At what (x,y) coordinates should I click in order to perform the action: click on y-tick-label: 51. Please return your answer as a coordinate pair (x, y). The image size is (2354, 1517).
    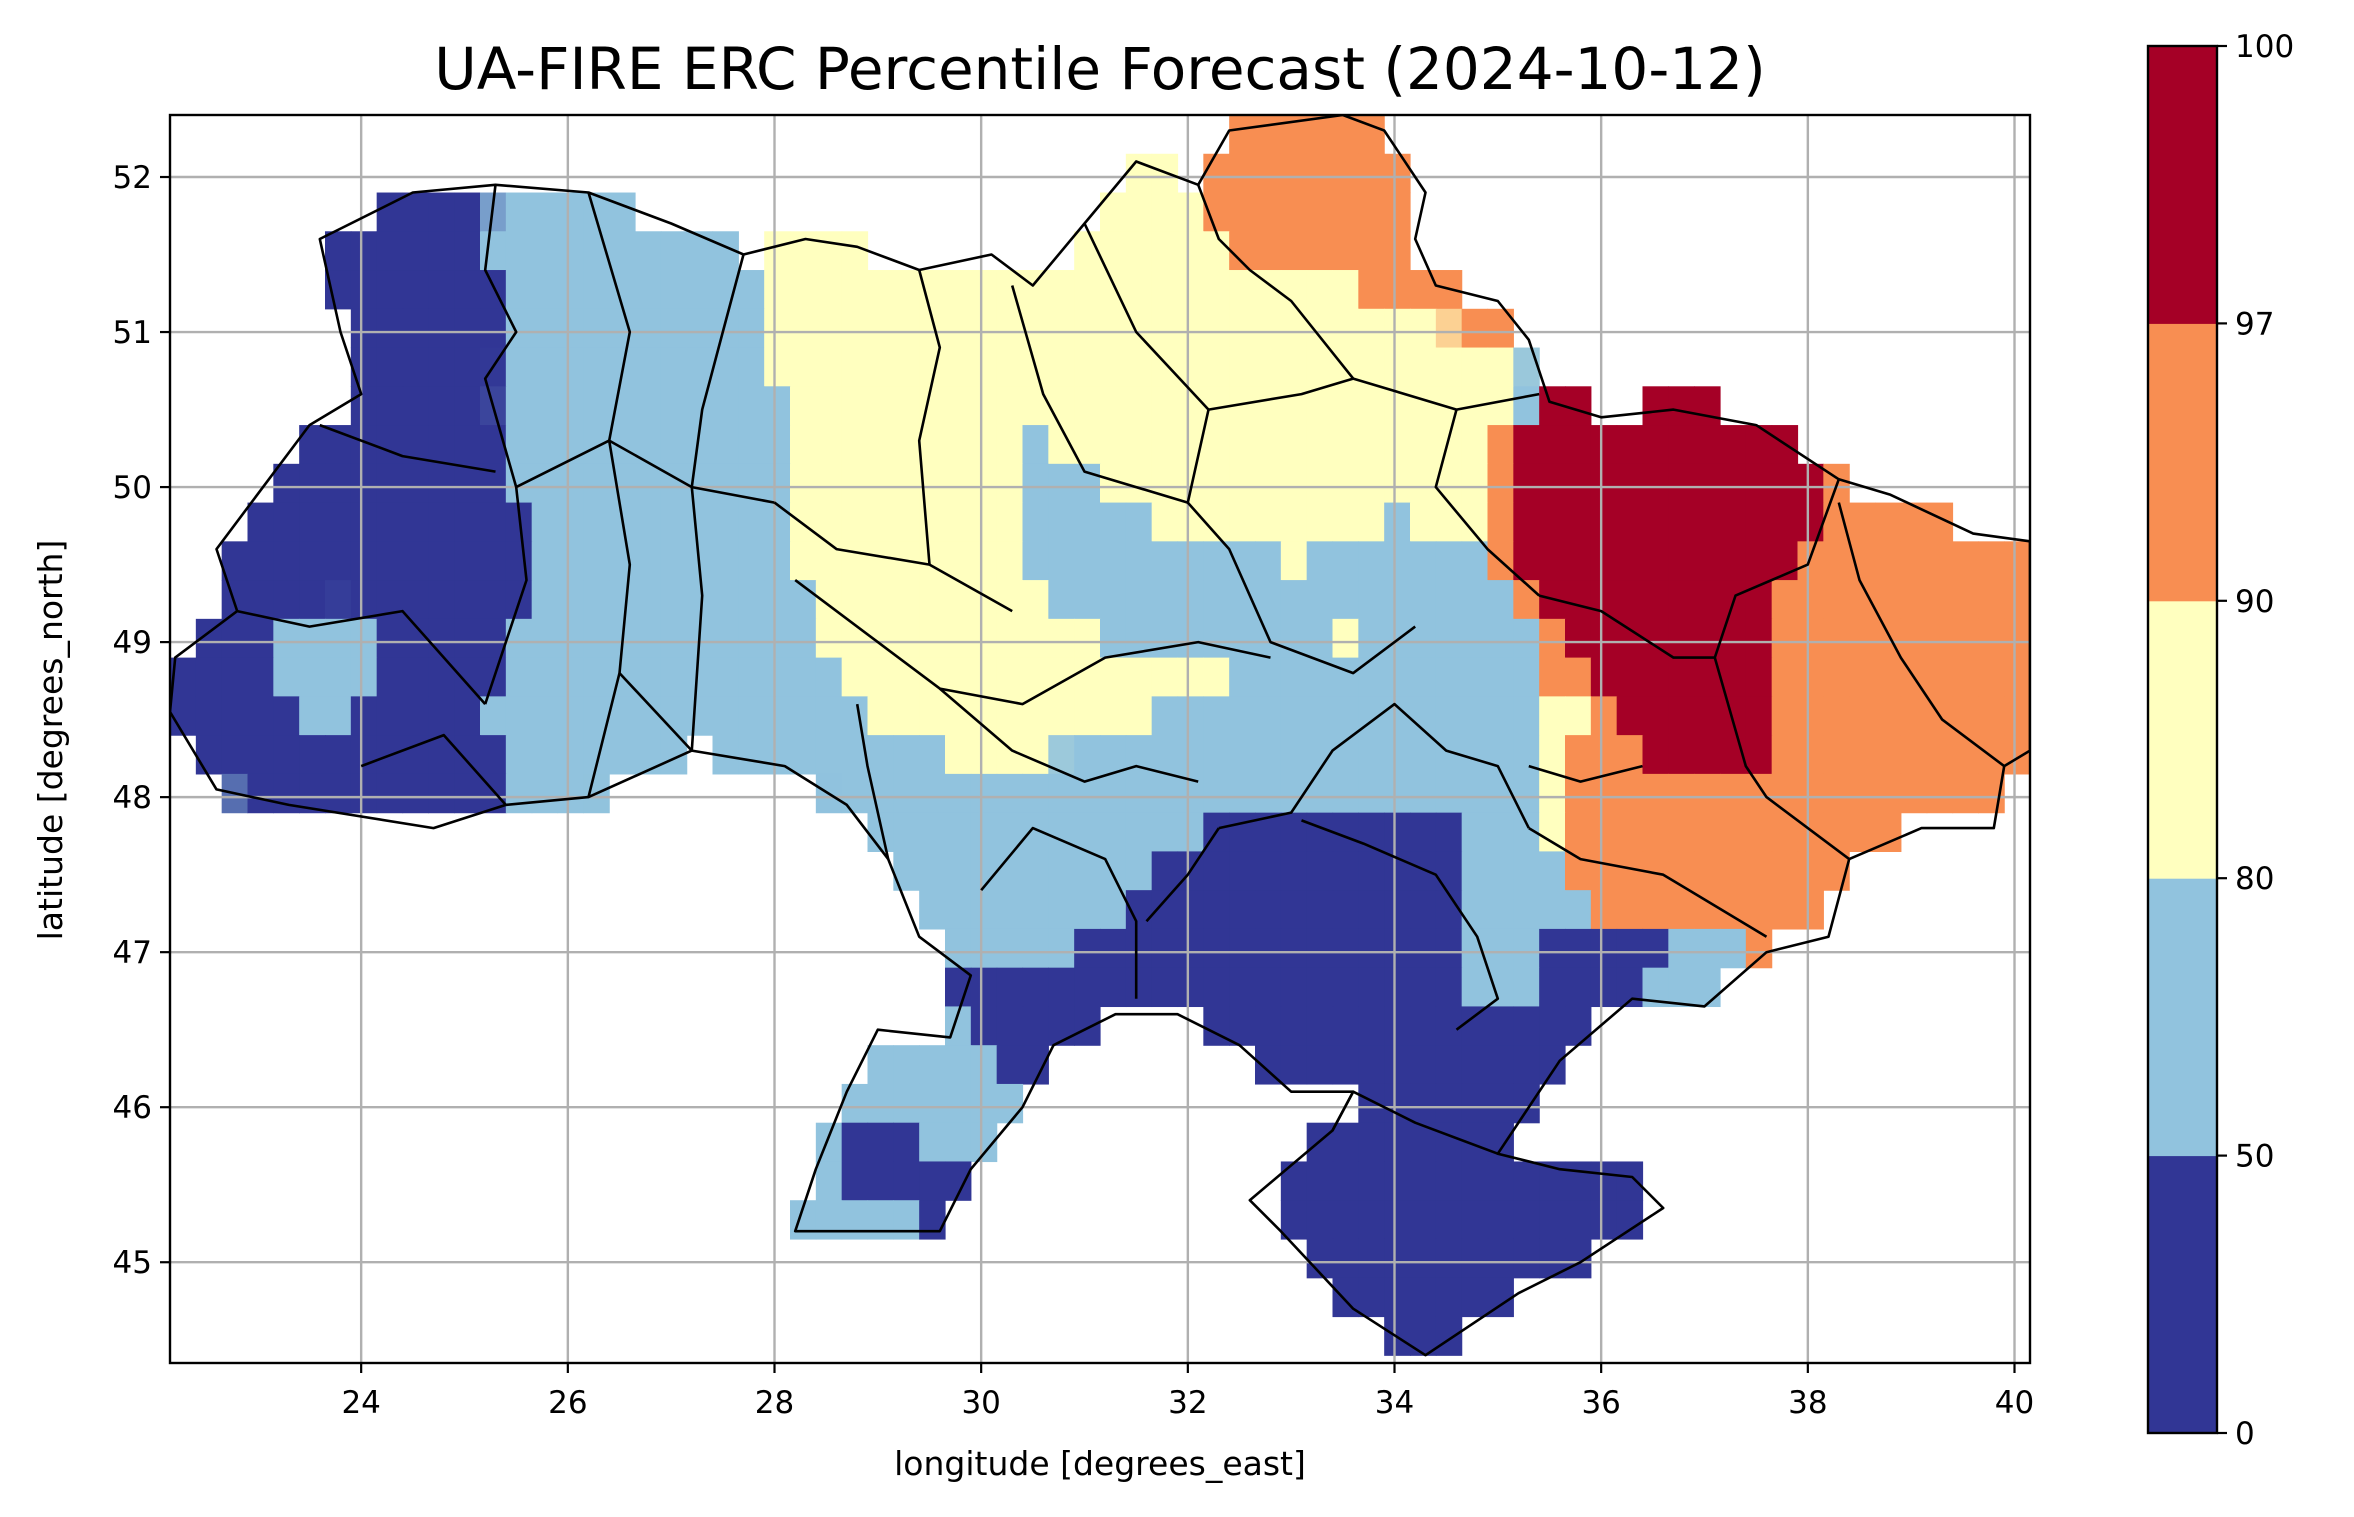
    Looking at the image, I should click on (132, 333).